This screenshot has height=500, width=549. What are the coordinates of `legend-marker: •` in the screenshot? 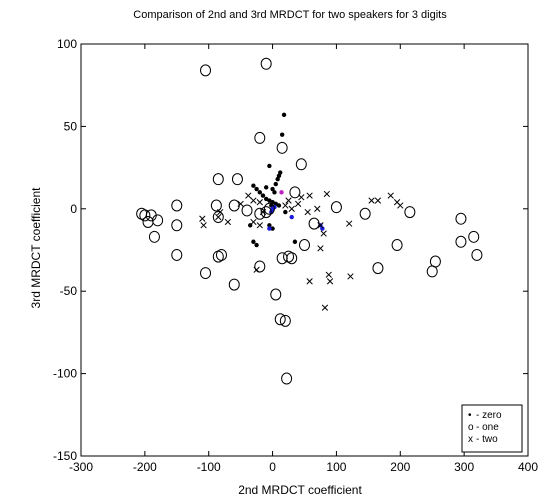 It's located at (470, 415).